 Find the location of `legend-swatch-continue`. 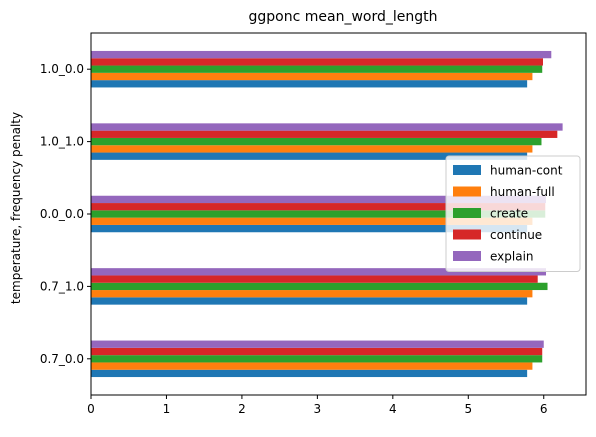

legend-swatch-continue is located at coordinates (467, 234).